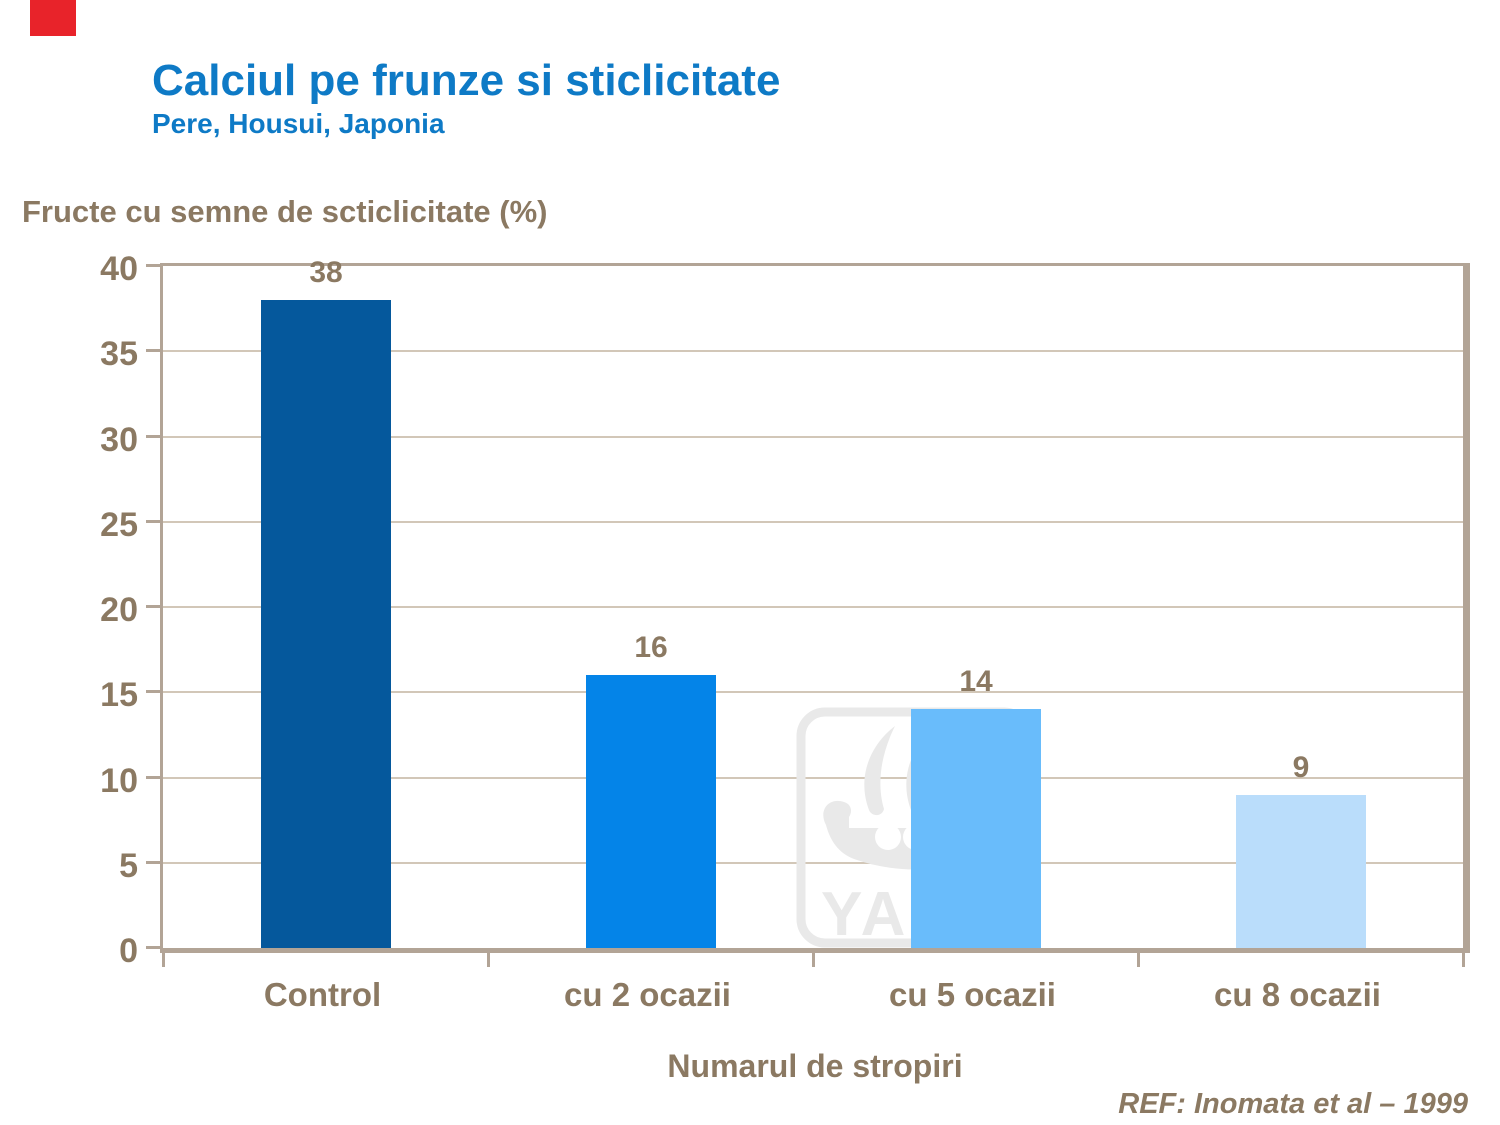  I want to click on bar-value-label: 14, so click(976, 681).